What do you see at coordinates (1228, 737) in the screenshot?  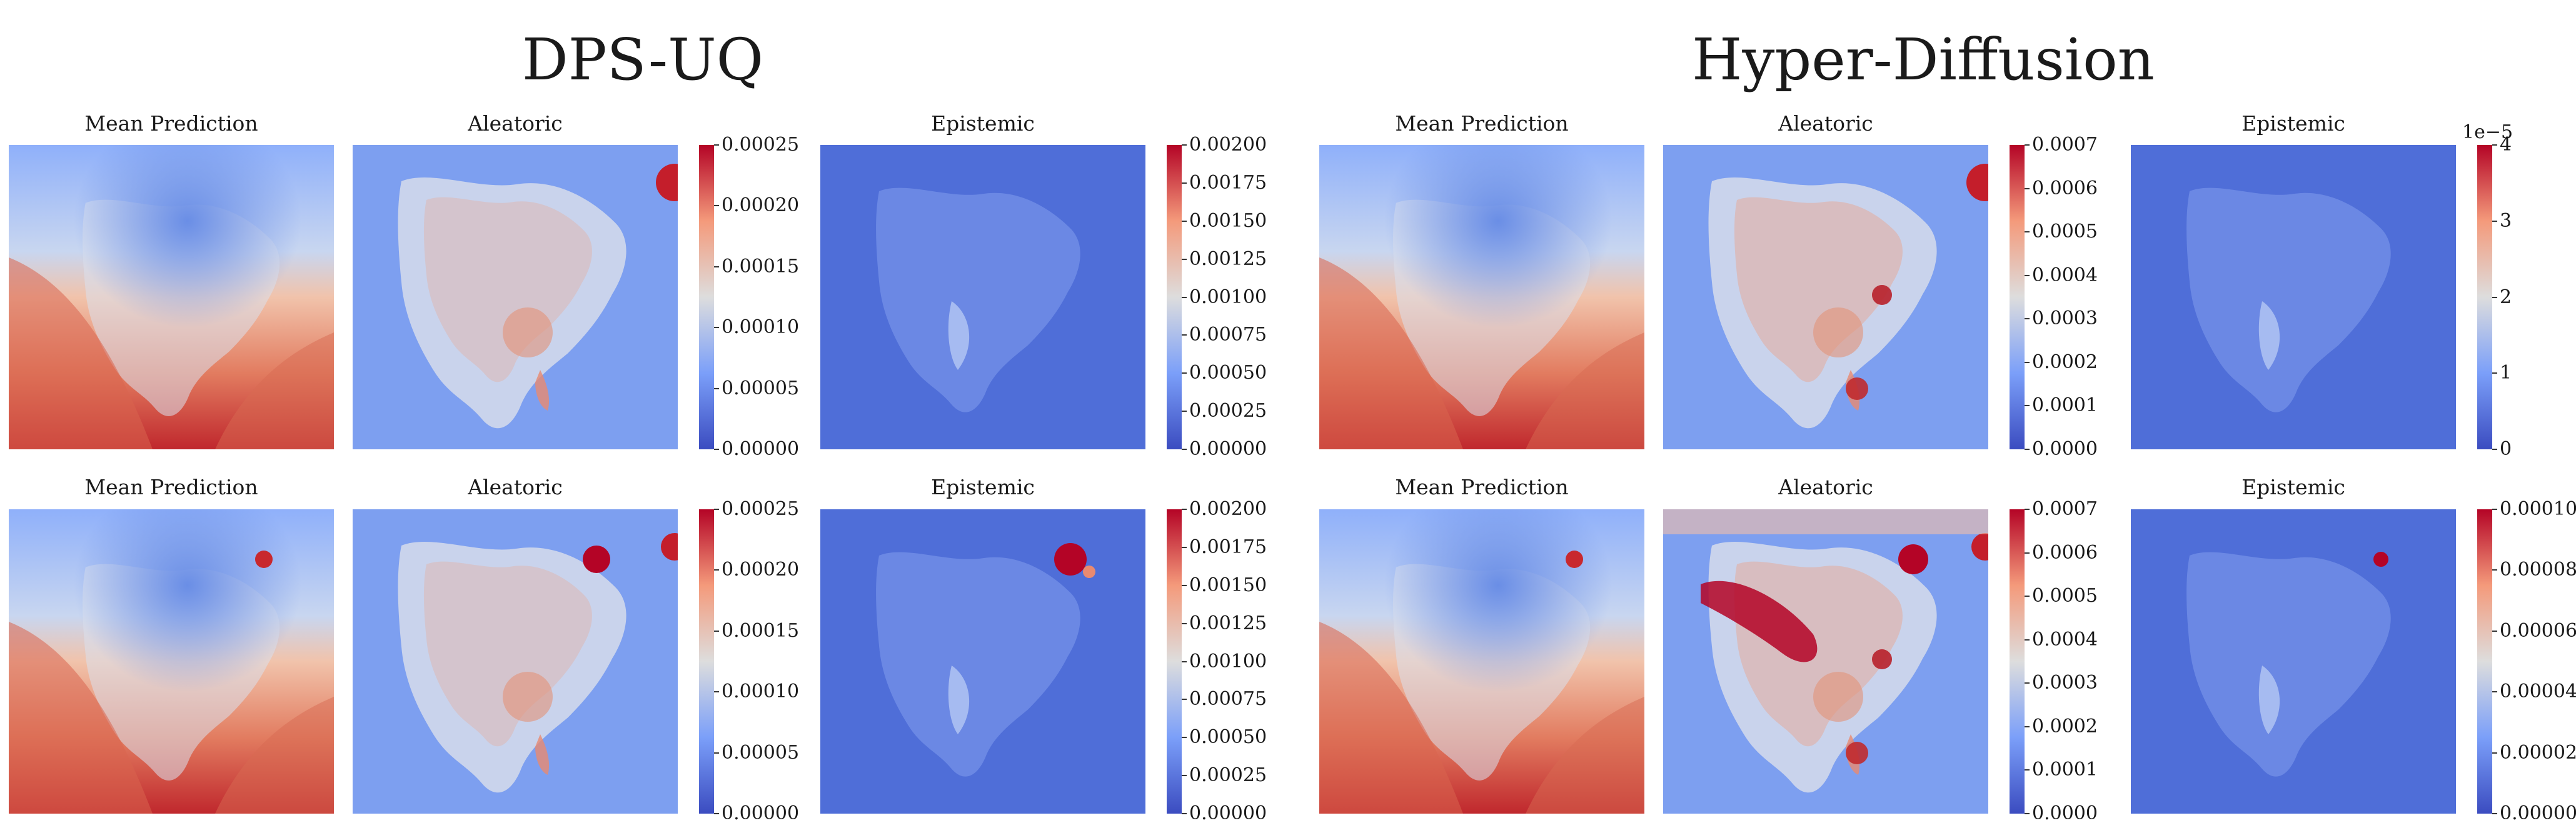 I see `colorbar-tick-label: 0.00050` at bounding box center [1228, 737].